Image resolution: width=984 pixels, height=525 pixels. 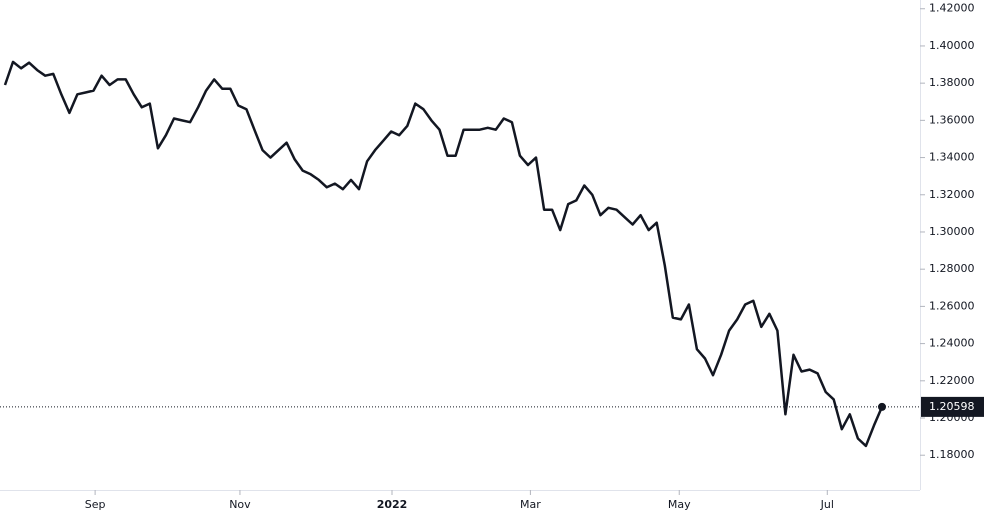 I want to click on last-price-box, so click(x=952, y=406).